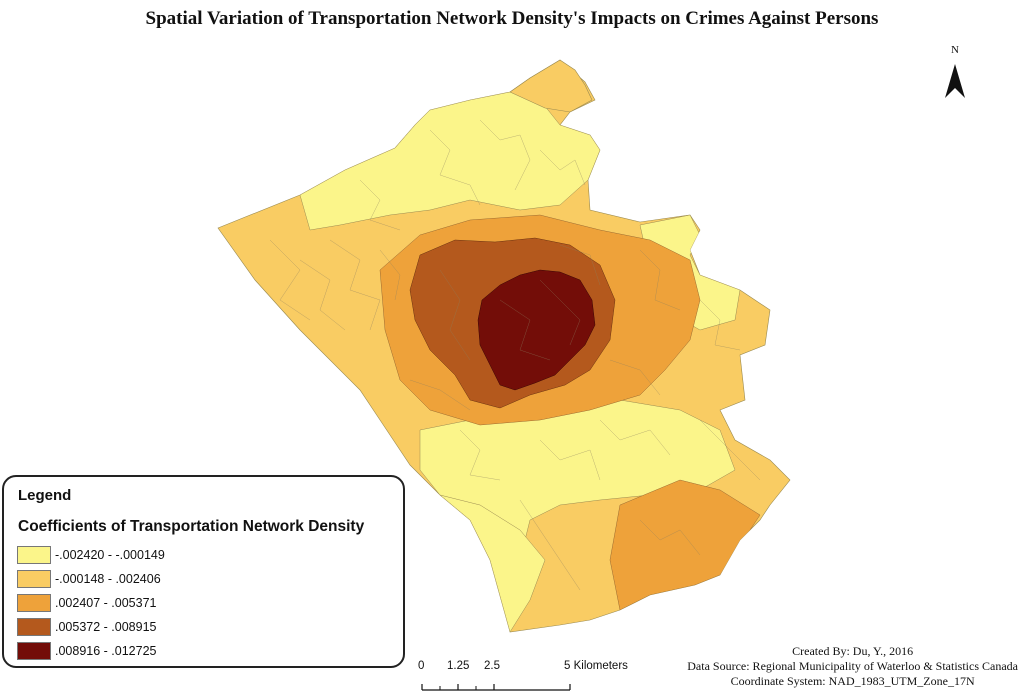 This screenshot has width=1024, height=698. I want to click on credit-created-by: Created By: Du, Y., 2016, so click(853, 651).